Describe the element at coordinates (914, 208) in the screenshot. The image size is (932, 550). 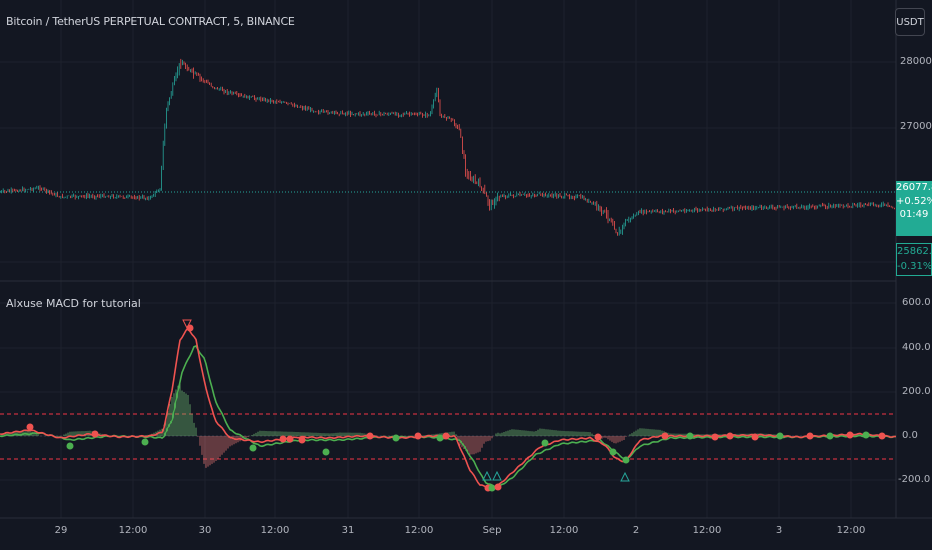
I see `current-price-badge: 26077.8 +0.52% 01:49` at that location.